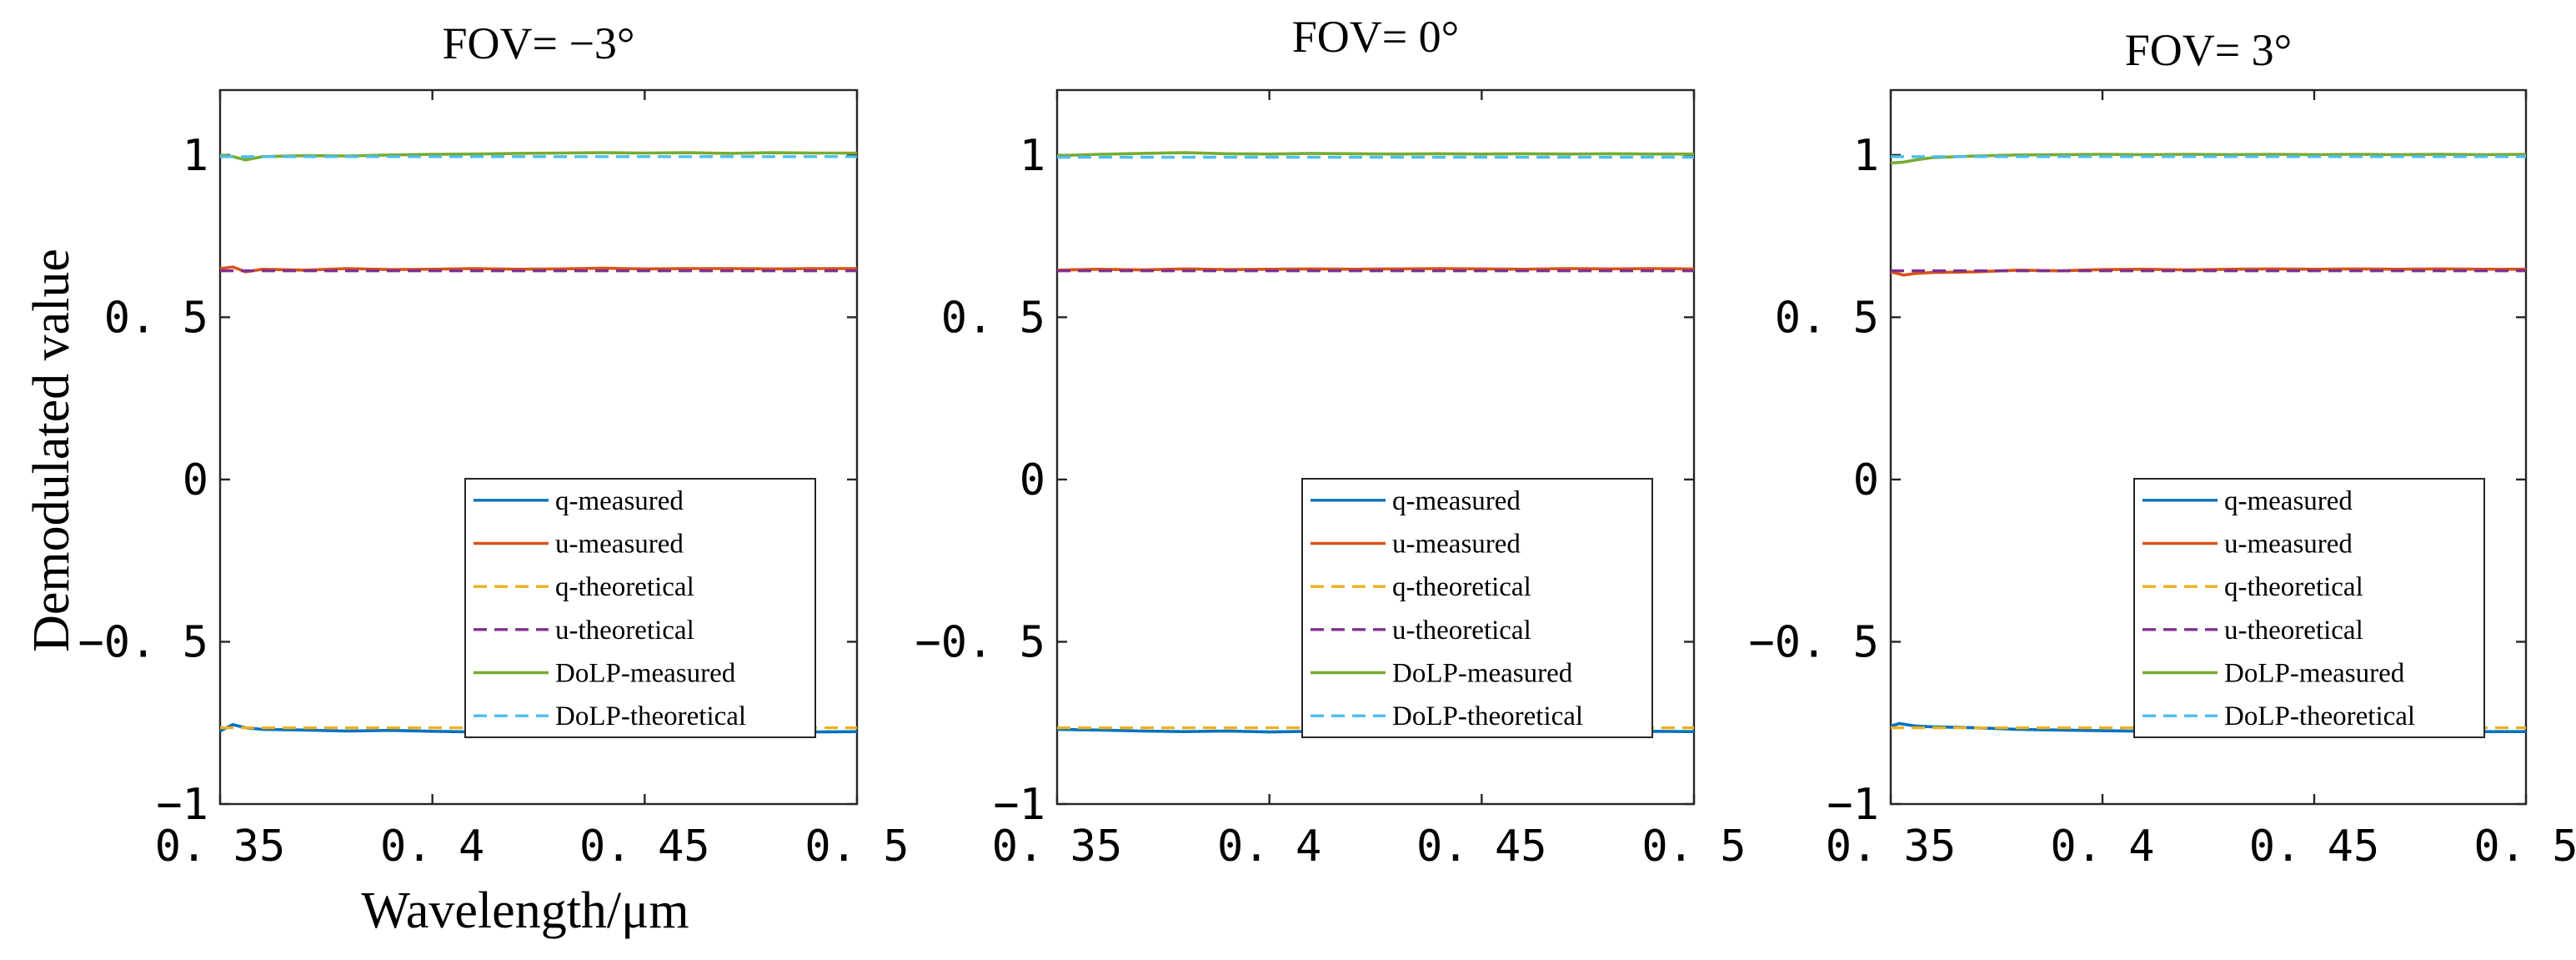 Image resolution: width=2576 pixels, height=960 pixels. Describe the element at coordinates (525, 910) in the screenshot. I see `x-axis-label: Wavelength/μm` at that location.